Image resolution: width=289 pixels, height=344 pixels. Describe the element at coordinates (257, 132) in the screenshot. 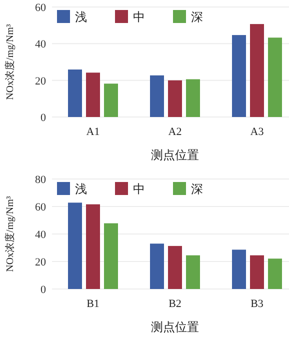

I see `x-tick-label: A3` at that location.